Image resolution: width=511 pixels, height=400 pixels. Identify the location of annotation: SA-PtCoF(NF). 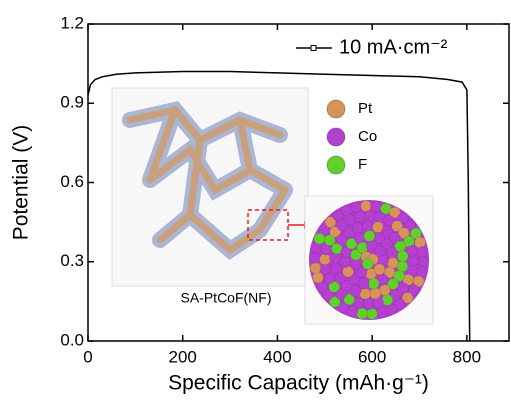
(226, 298).